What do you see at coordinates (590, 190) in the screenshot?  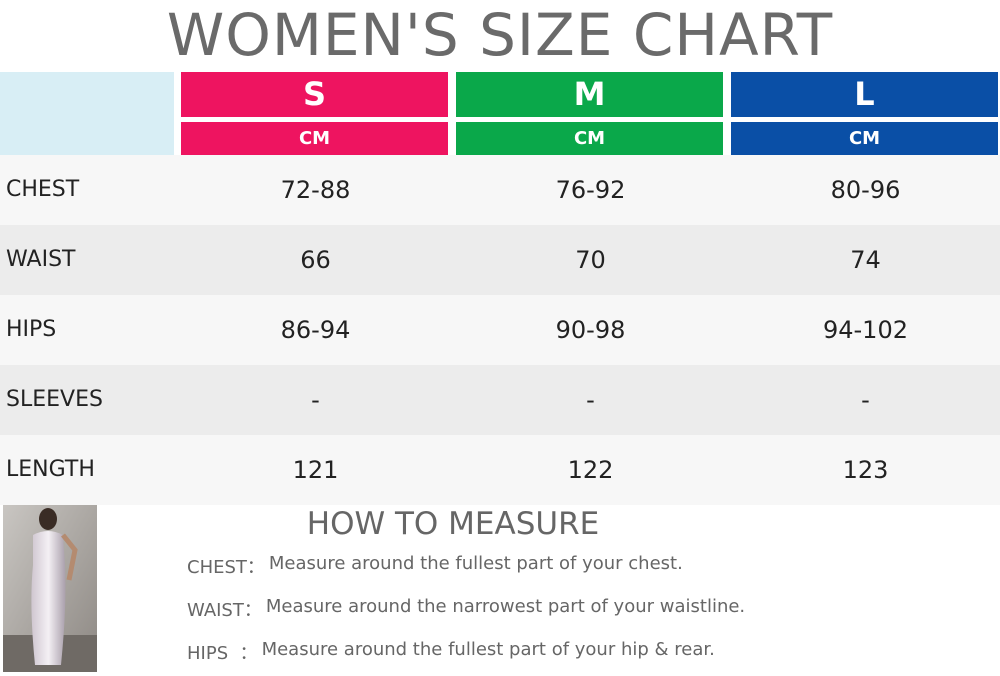 I see `table-cell: 76-92` at bounding box center [590, 190].